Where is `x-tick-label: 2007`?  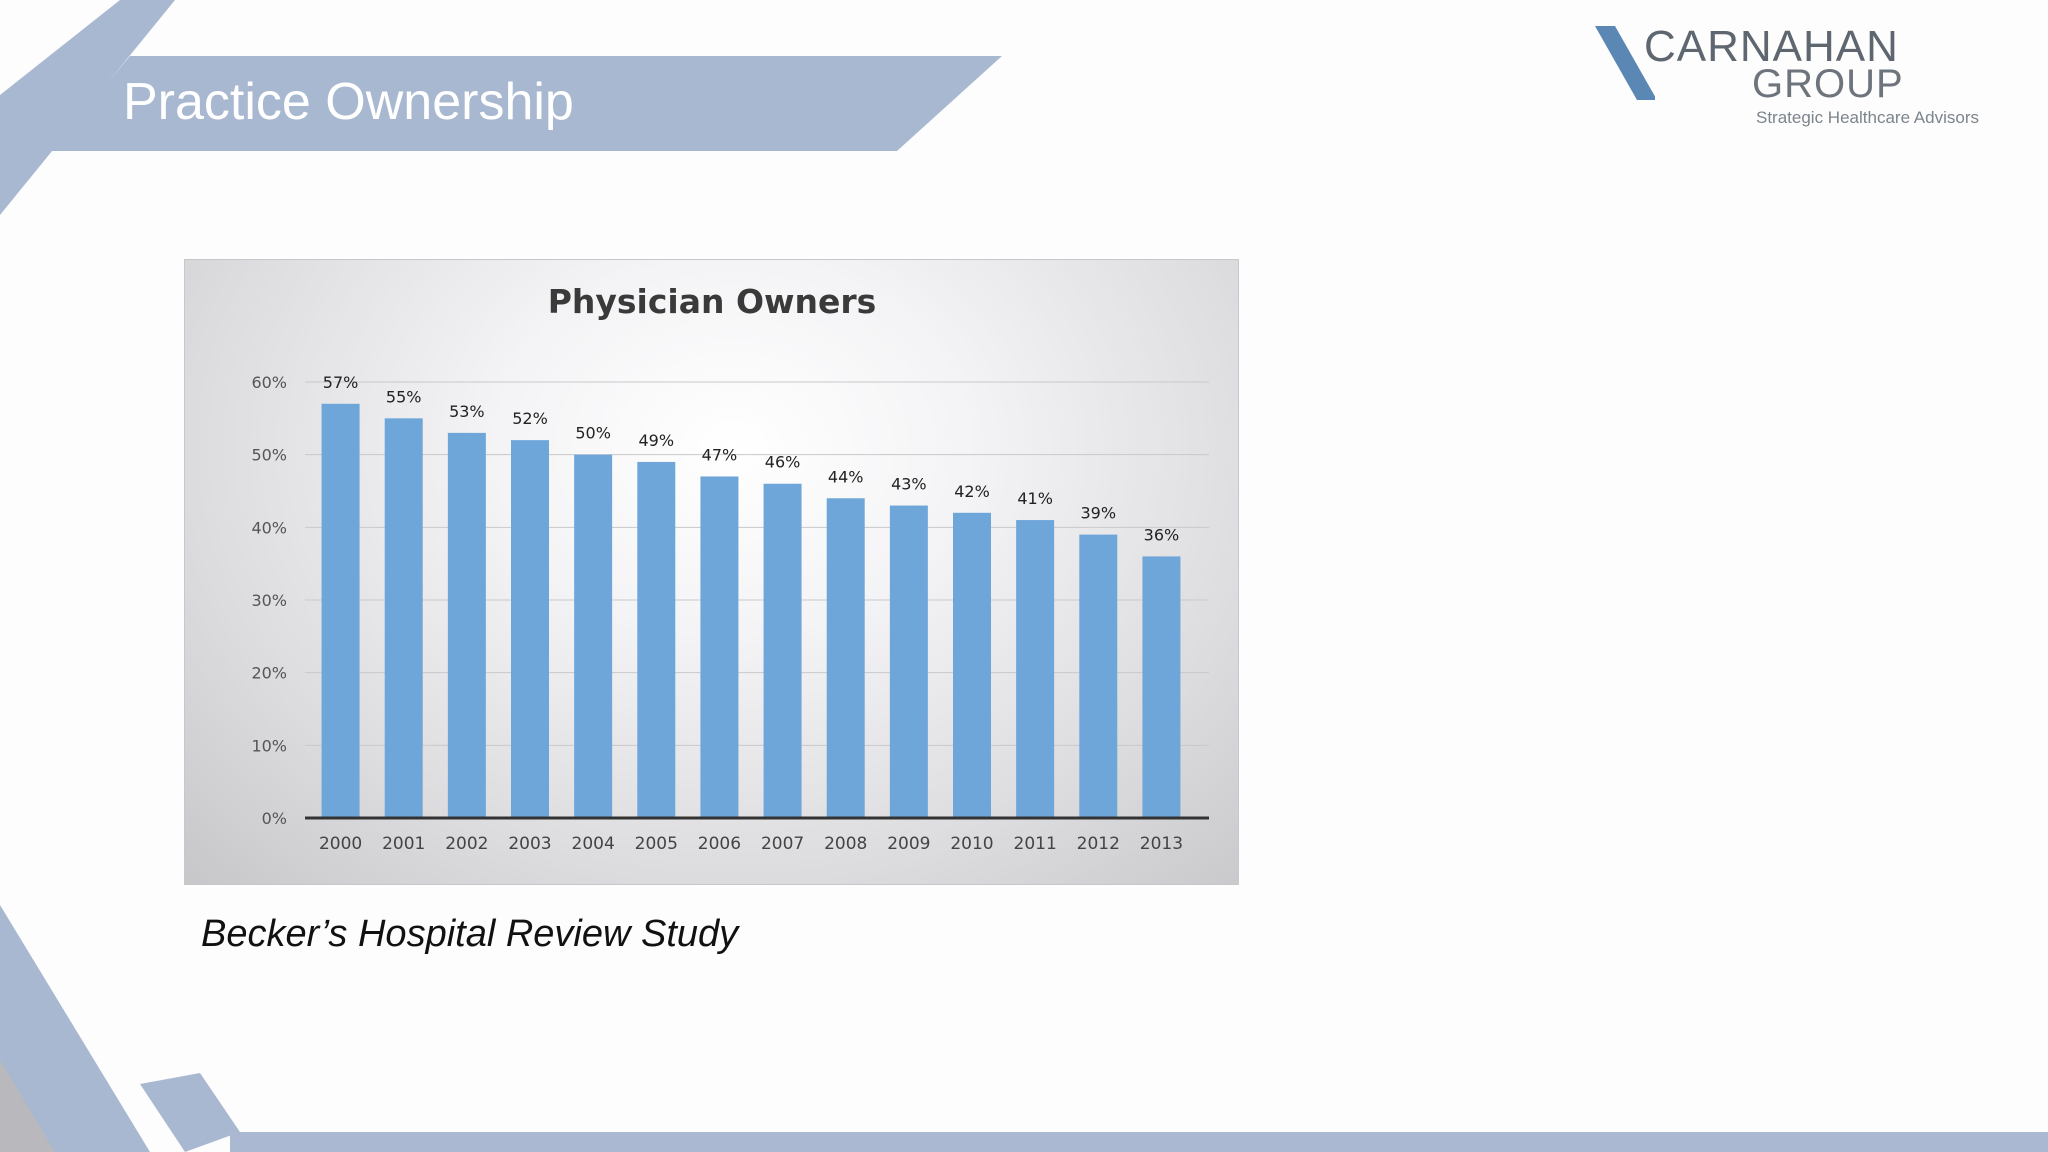 x-tick-label: 2007 is located at coordinates (782, 844).